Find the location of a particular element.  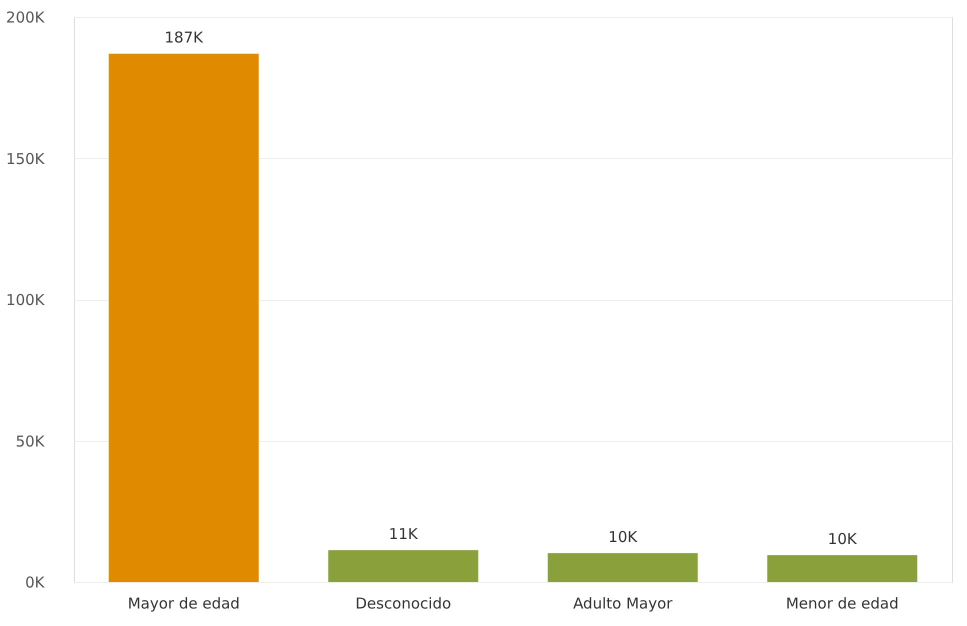

y-tick-label: 200K is located at coordinates (26, 17).